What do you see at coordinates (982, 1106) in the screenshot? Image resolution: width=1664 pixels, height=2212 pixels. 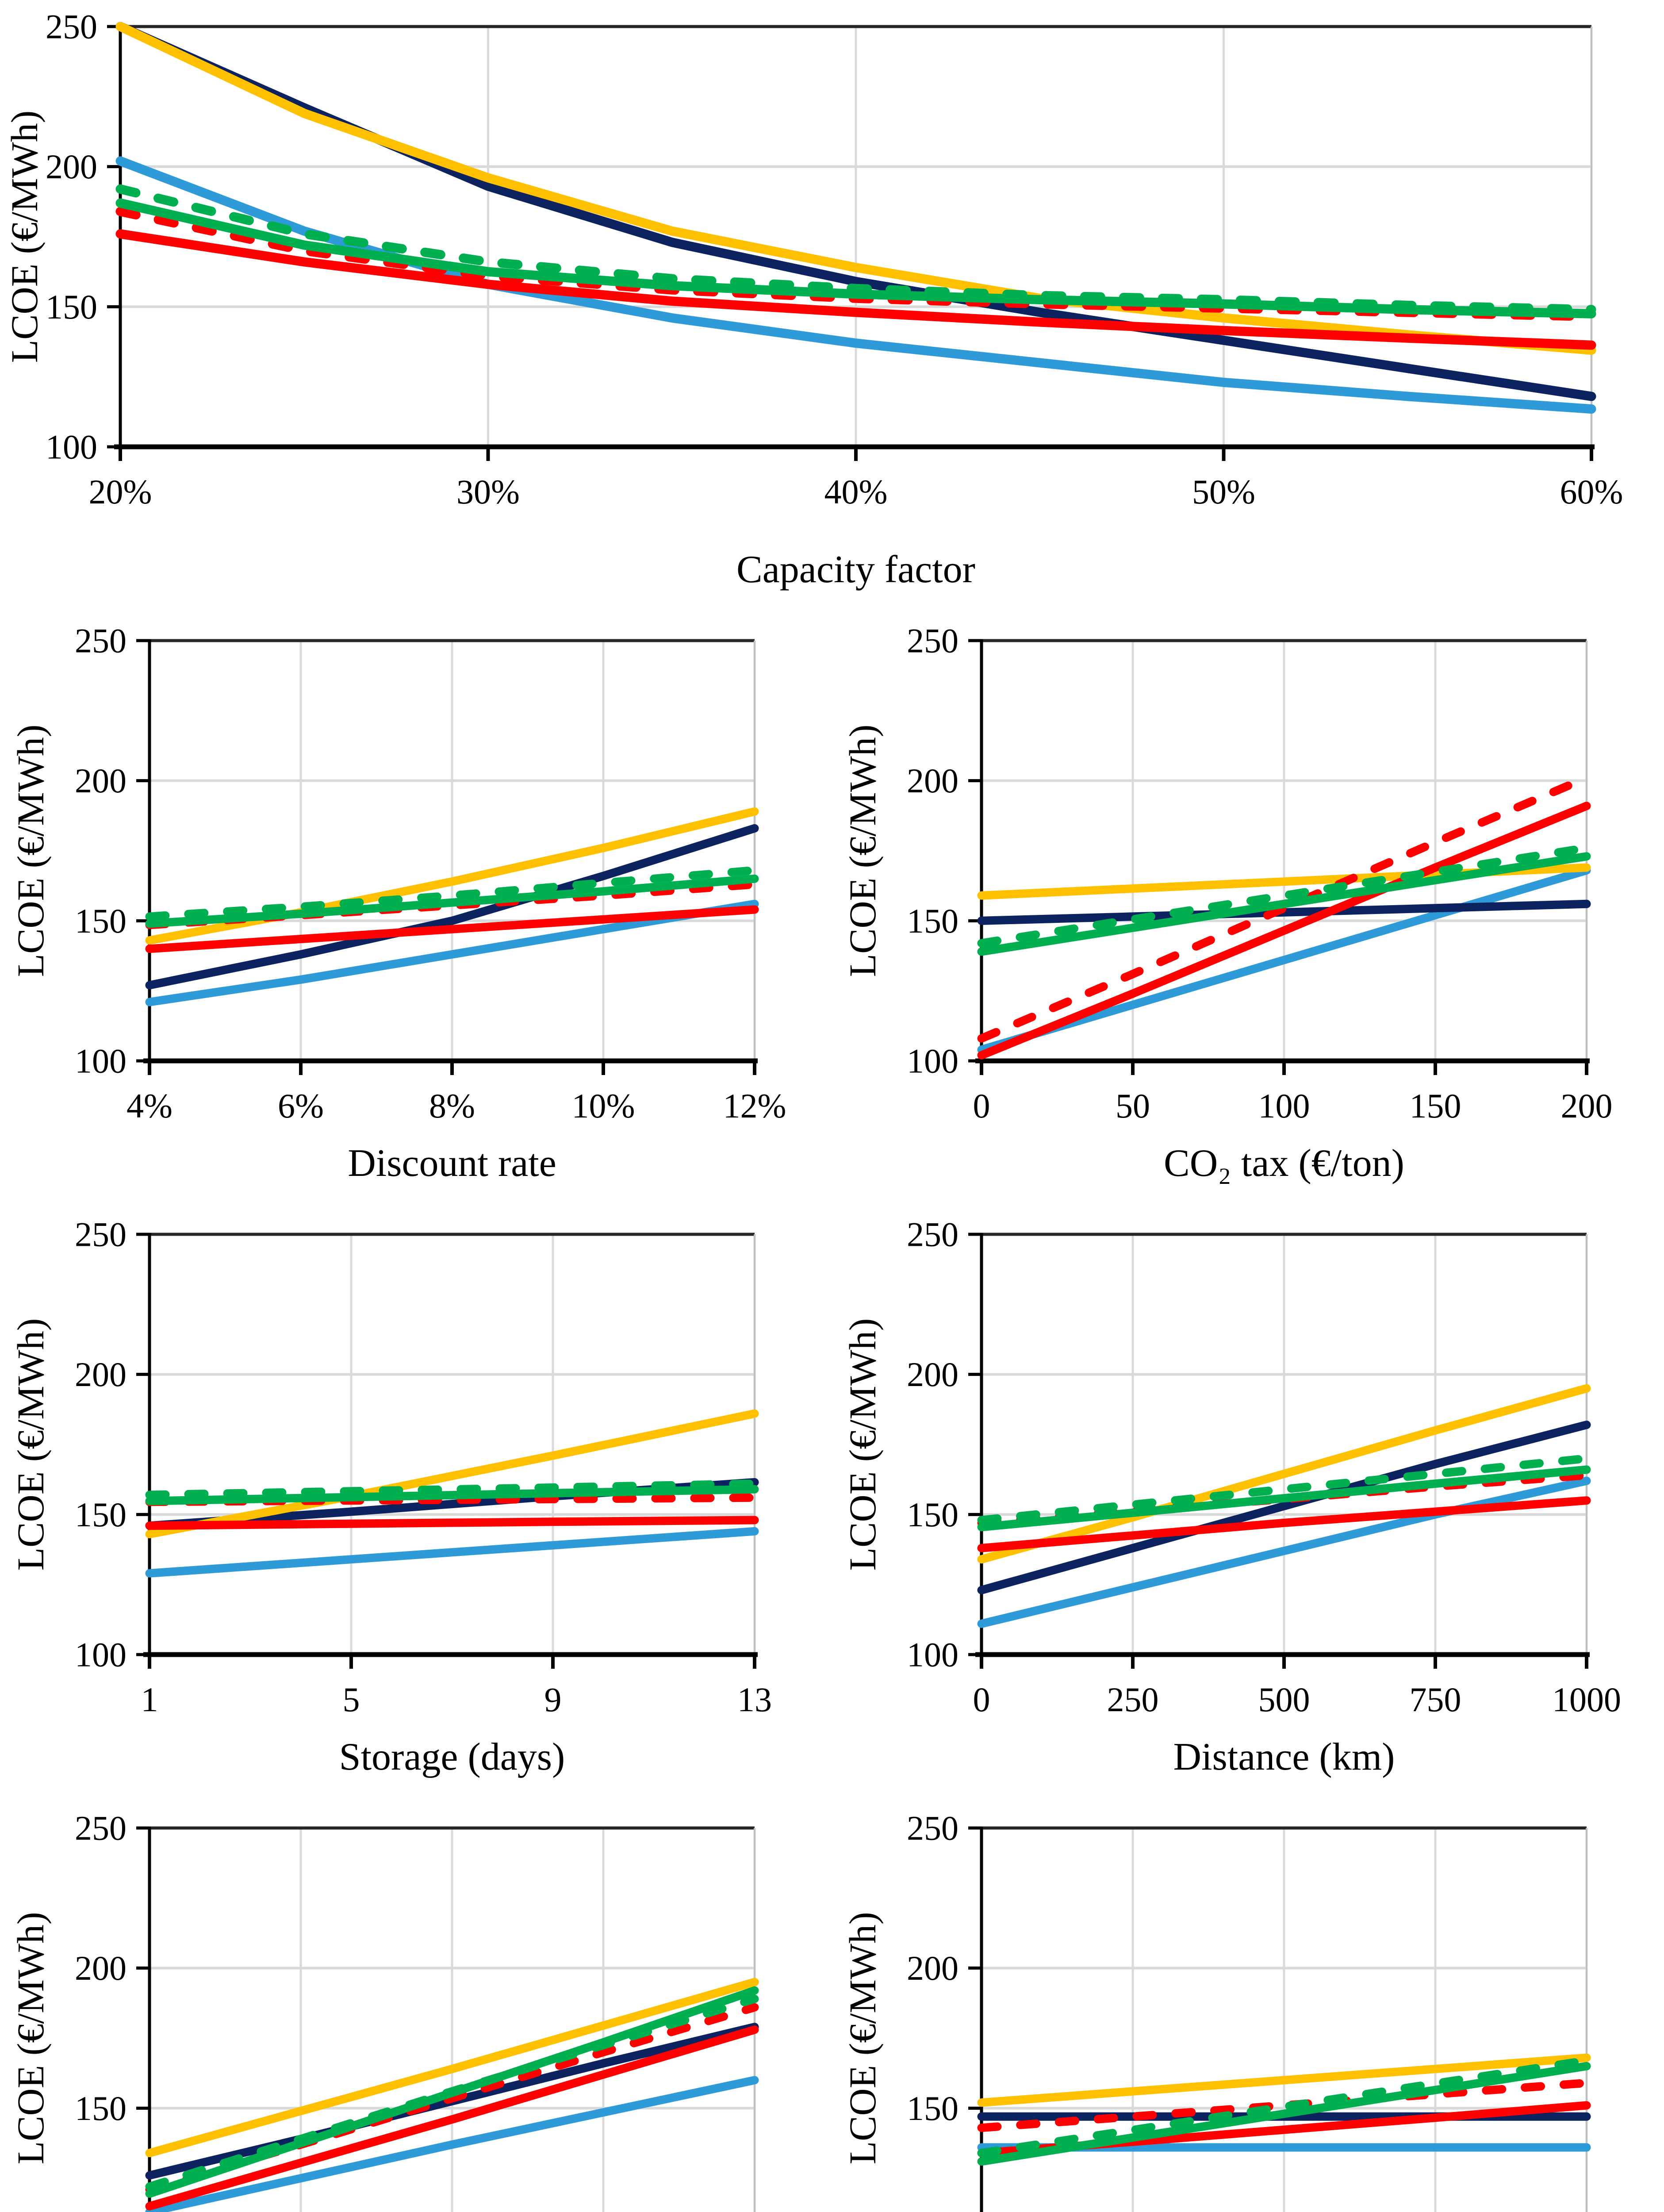 I see `x-tick-label: 0` at bounding box center [982, 1106].